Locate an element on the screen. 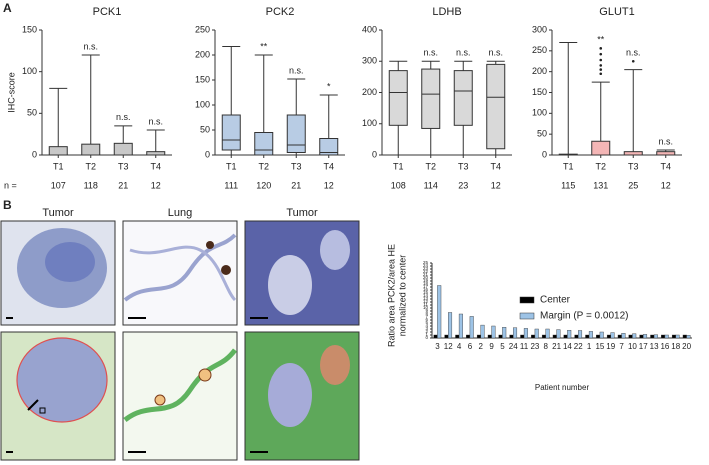  y-tick-label: 9 is located at coordinates (426, 310).